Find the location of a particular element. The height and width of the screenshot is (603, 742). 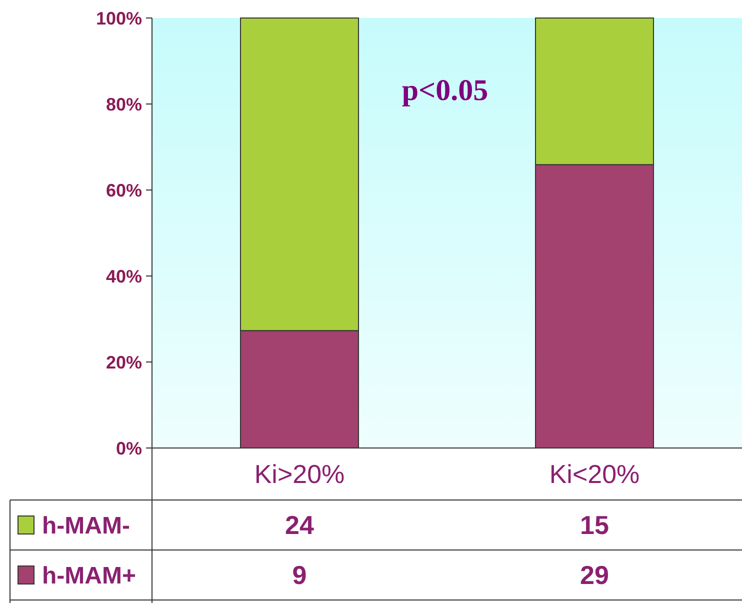

annotation: p<0.05 is located at coordinates (445, 90).